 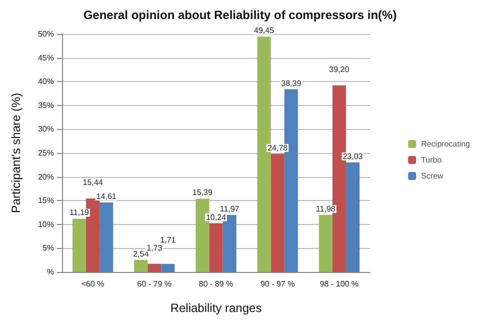 I want to click on data-label: 24,78, so click(x=278, y=148).